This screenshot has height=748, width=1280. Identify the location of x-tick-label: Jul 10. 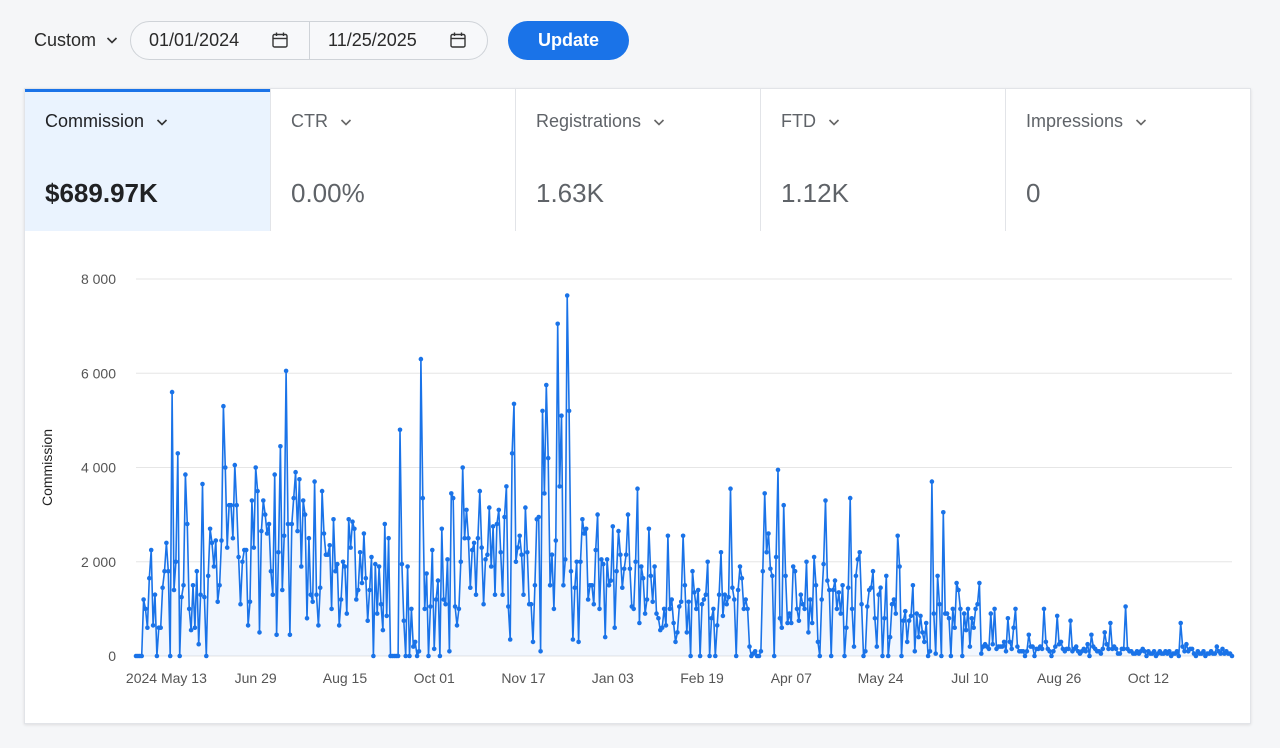
(970, 678).